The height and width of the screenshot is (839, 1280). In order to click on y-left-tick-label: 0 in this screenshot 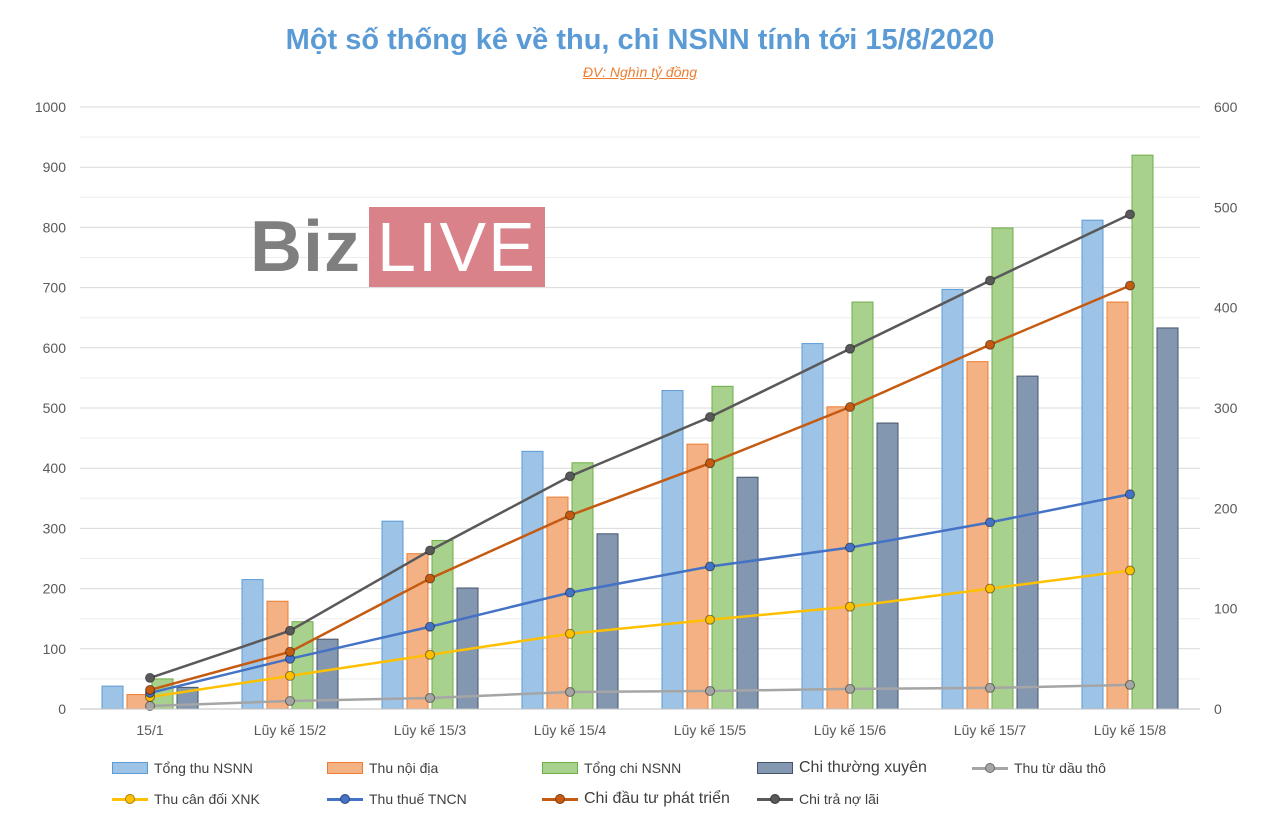, I will do `click(62, 709)`.